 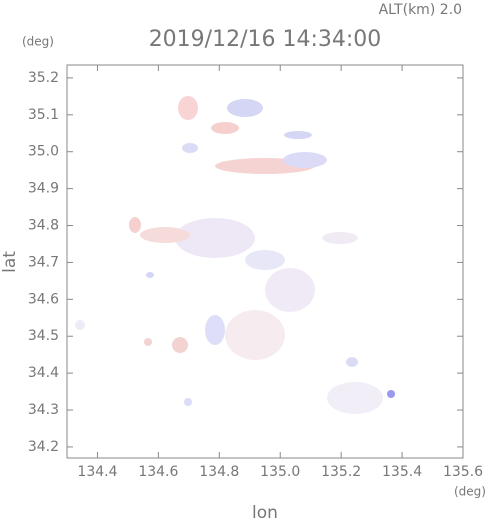 What do you see at coordinates (420, 10) in the screenshot?
I see `altitude-label: ALT(km) 2.0` at bounding box center [420, 10].